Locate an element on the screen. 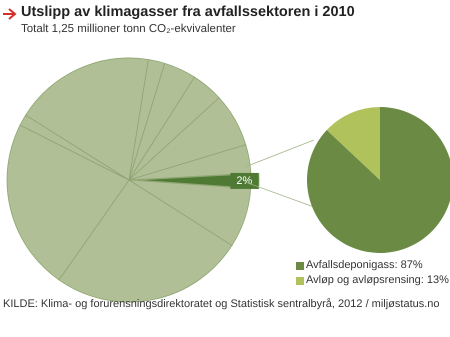  chart-subtitle: Totalt 1,25 millioner tonn CO₂-ekvivalenter is located at coordinates (128, 29).